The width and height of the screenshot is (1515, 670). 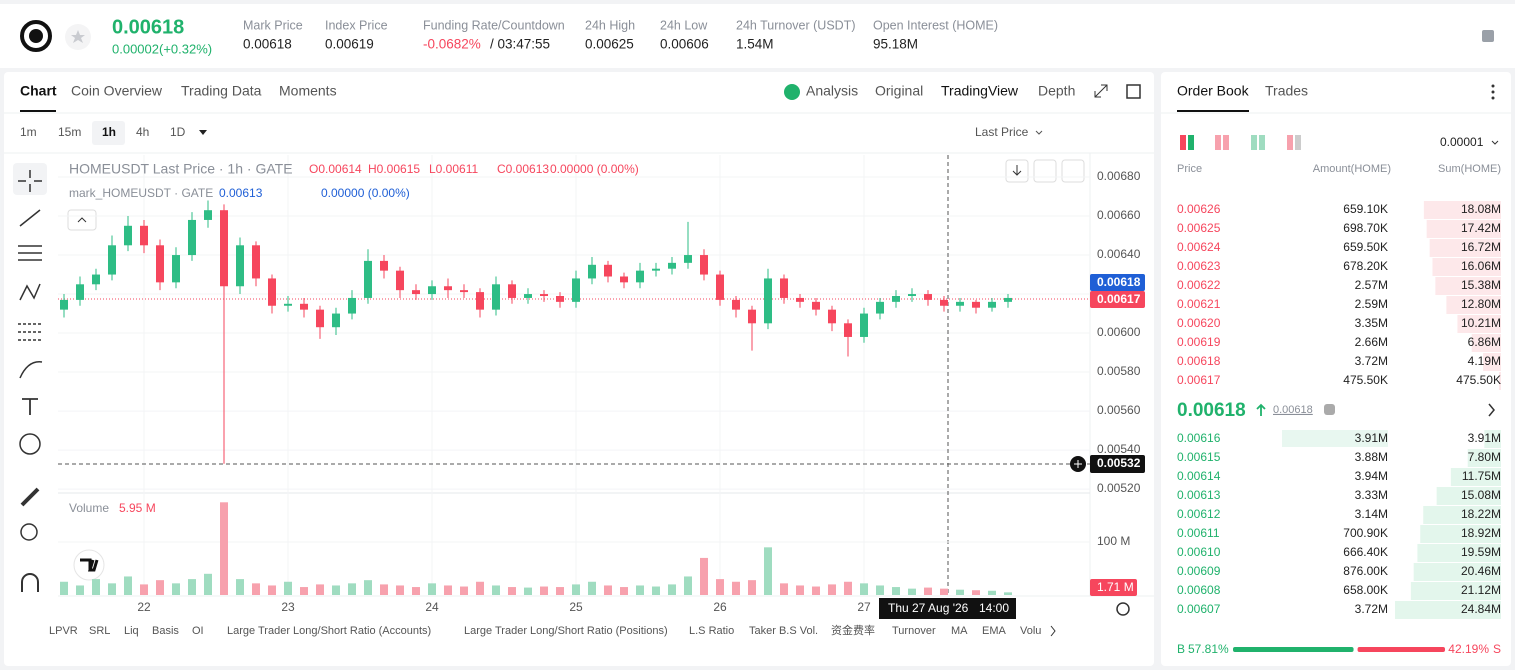 I want to click on indicator-tab: MA, so click(x=959, y=631).